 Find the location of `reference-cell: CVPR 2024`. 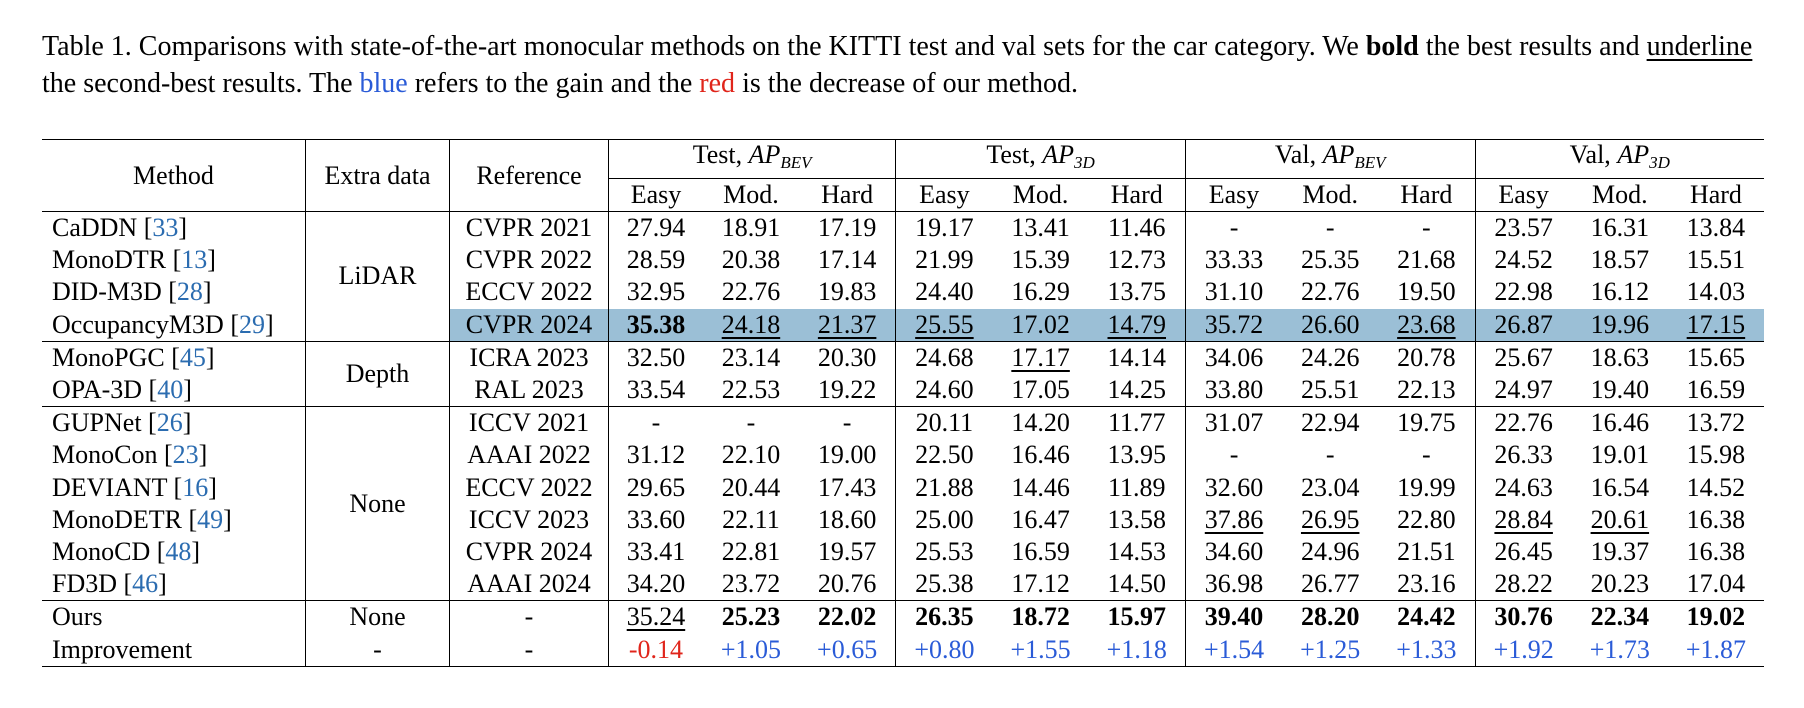

reference-cell: CVPR 2024 is located at coordinates (529, 325).